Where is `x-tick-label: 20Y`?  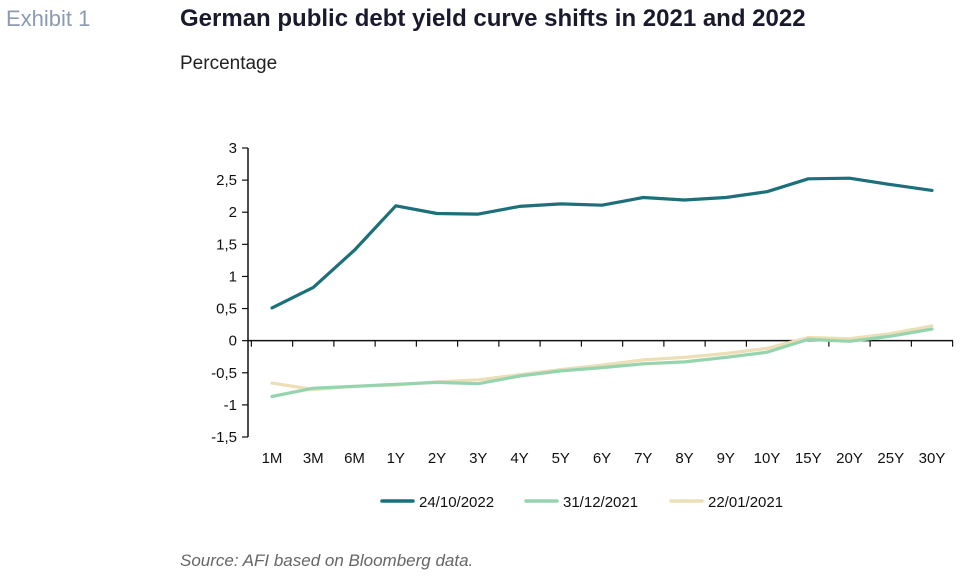 x-tick-label: 20Y is located at coordinates (849, 458).